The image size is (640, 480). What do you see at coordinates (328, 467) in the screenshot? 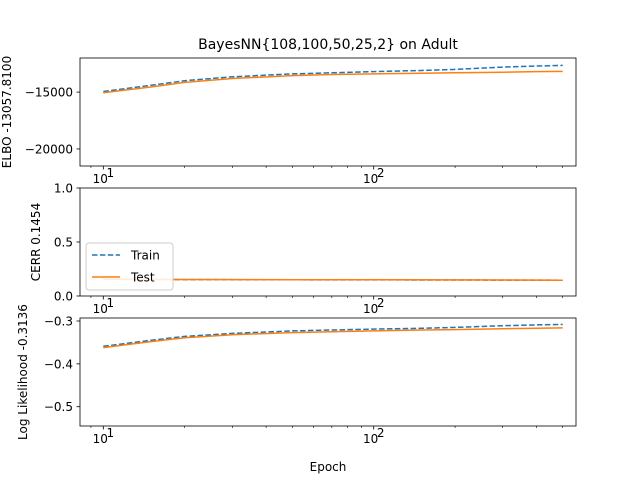
I see `x-axis-label: Epoch` at bounding box center [328, 467].